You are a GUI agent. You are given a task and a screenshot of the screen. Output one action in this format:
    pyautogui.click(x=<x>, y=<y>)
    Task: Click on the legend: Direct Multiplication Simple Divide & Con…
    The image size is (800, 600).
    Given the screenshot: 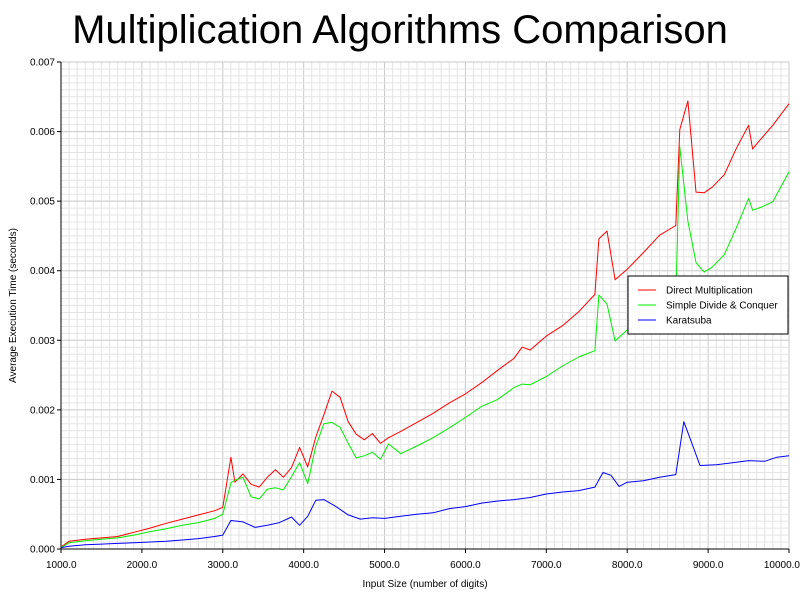 What is the action you would take?
    pyautogui.click(x=708, y=305)
    